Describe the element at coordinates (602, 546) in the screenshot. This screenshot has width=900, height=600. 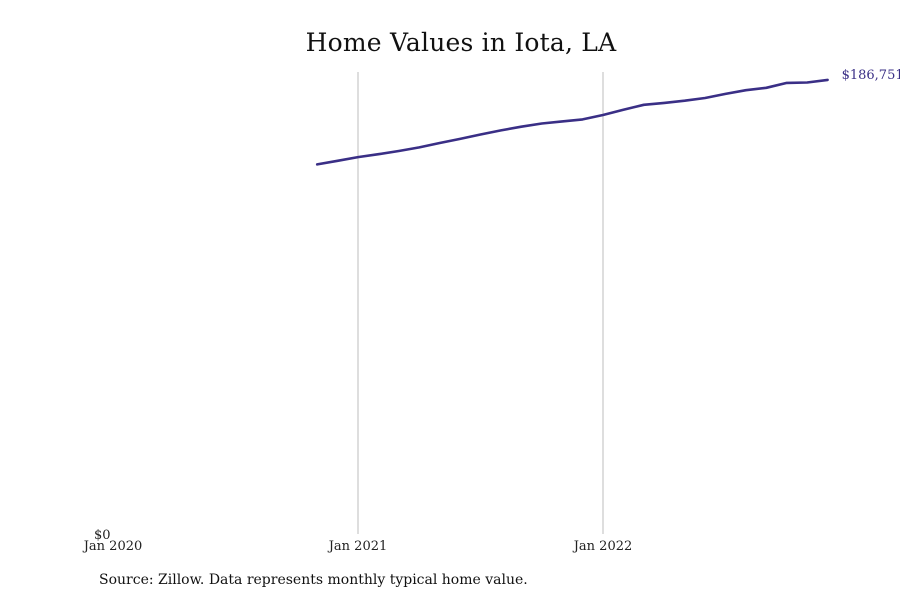
I see `x-tick-label: Jan 2022` at that location.